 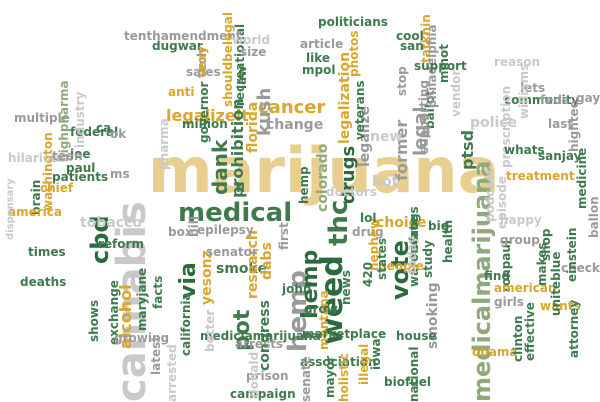 What do you see at coordinates (172, 373) in the screenshot?
I see `cloud-word: arrested` at bounding box center [172, 373].